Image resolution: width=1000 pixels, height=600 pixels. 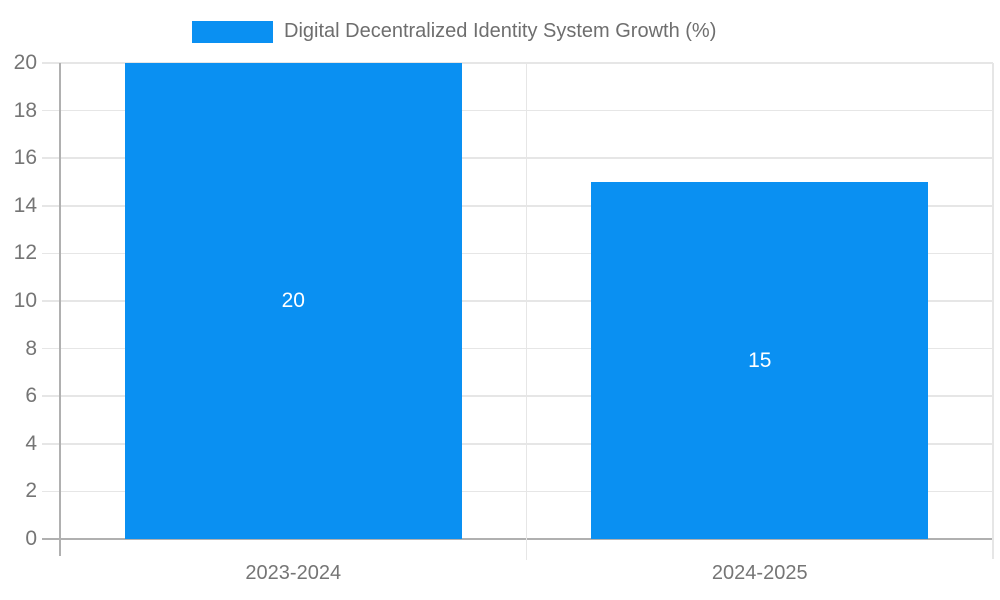 I want to click on column-divider, so click(x=526, y=311).